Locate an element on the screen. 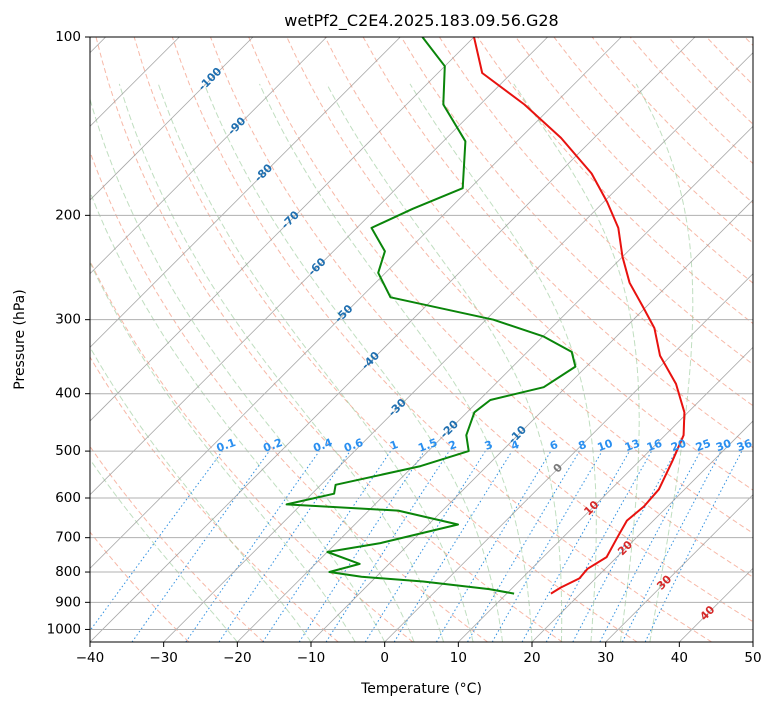  y-tick-label: 500 is located at coordinates (68, 451).